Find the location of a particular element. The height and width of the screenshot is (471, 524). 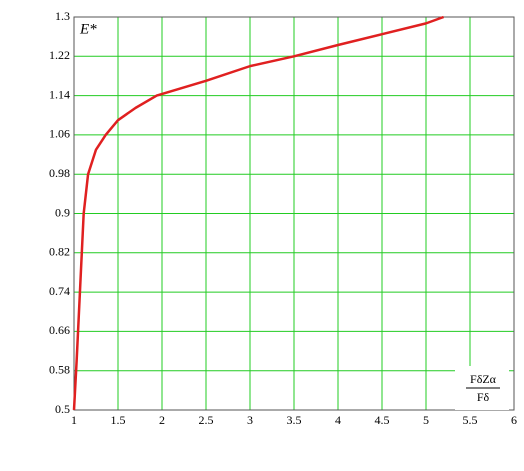

x-tick-label: 1.5 is located at coordinates (118, 420).